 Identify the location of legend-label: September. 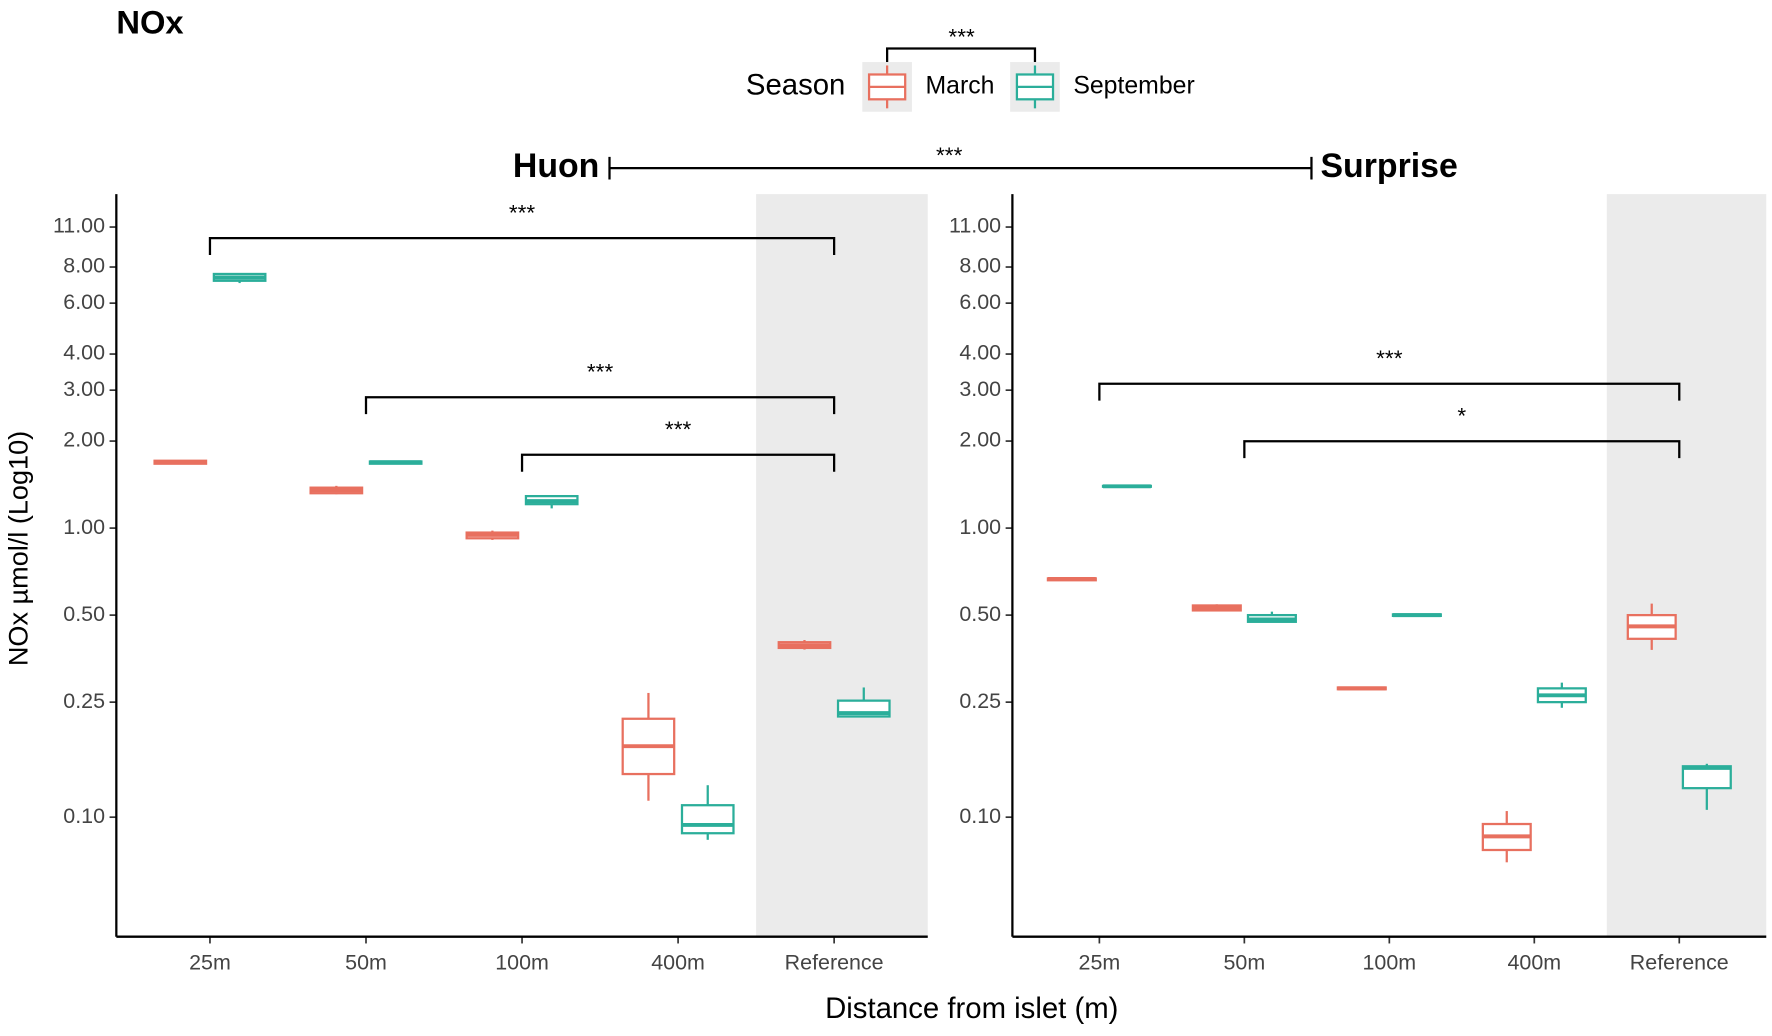
(1133, 85).